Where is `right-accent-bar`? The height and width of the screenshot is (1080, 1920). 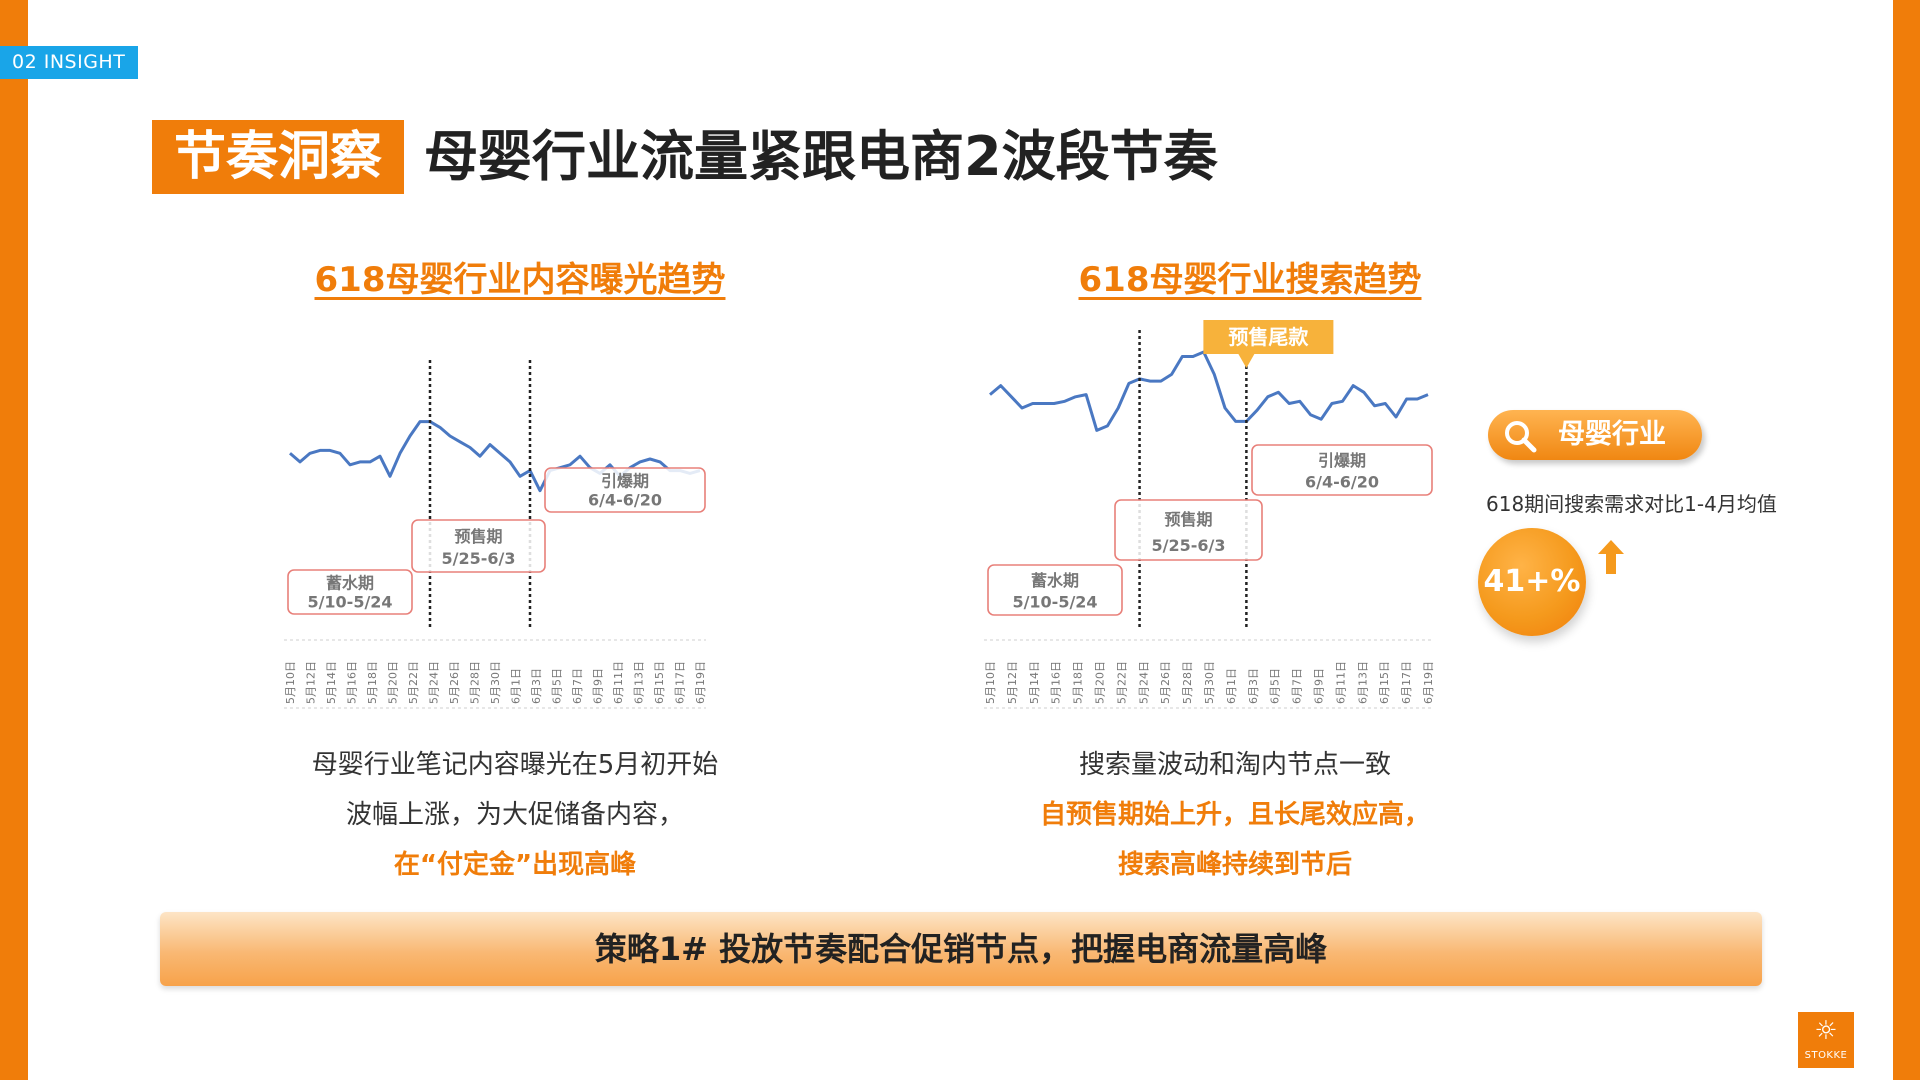
right-accent-bar is located at coordinates (1906, 540).